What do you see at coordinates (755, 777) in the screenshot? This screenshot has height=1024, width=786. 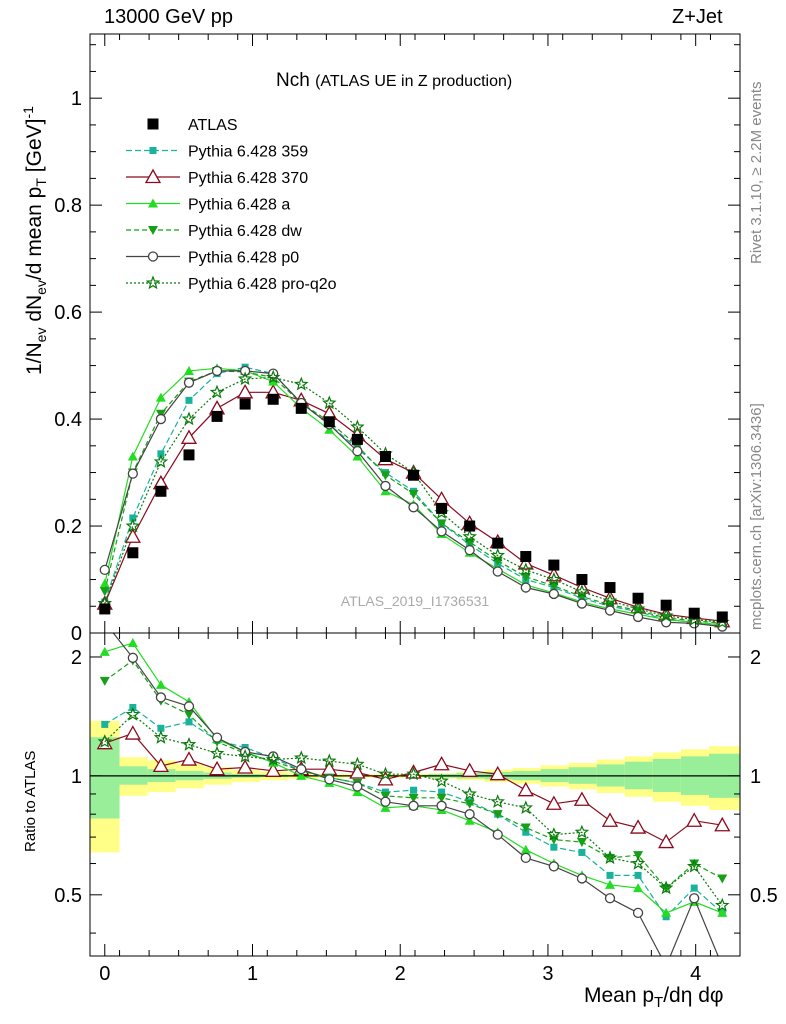 I see `ratio-y-tick-label-right: 1` at bounding box center [755, 777].